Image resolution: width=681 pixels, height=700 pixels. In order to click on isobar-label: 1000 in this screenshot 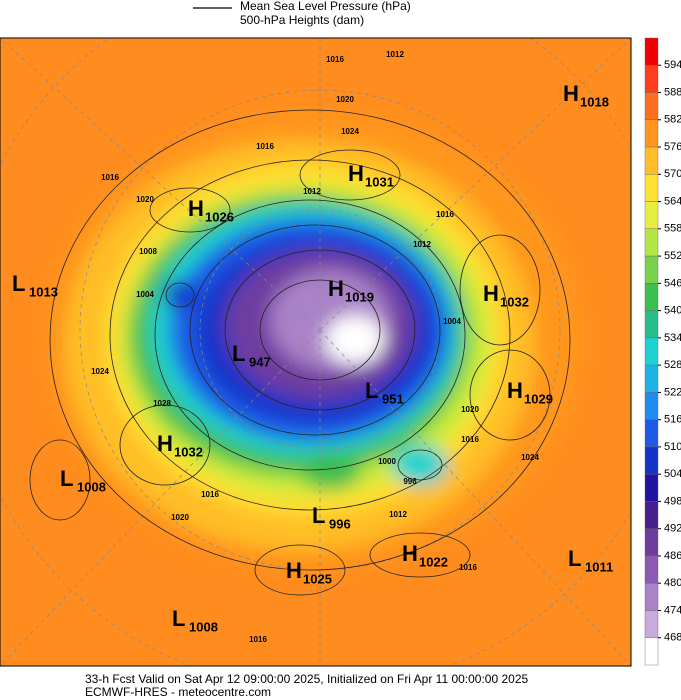, I will do `click(387, 461)`.